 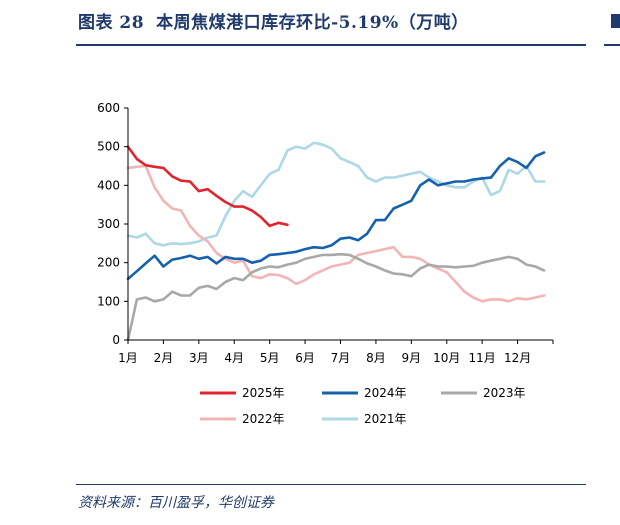 I want to click on x-tick-label: 11月, so click(x=482, y=358).